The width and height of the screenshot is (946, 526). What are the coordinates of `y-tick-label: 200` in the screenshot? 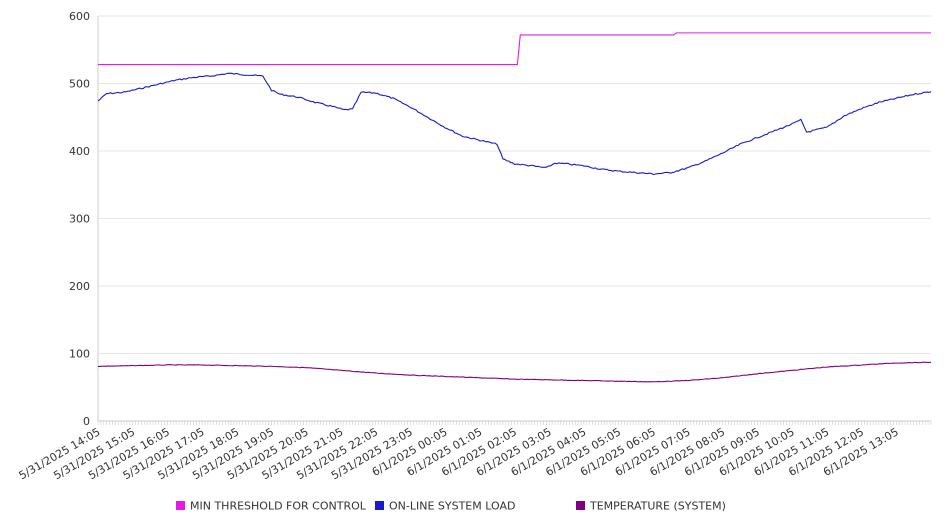 It's located at (79, 286).